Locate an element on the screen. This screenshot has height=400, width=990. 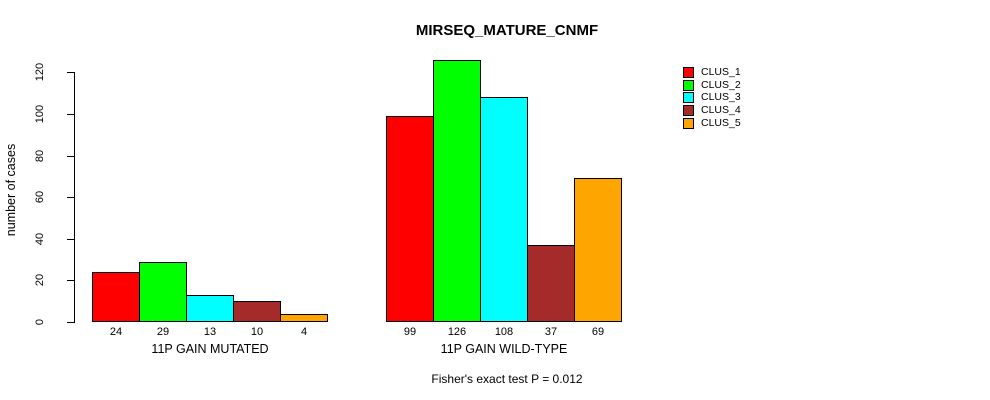
y-tick-label: 60 is located at coordinates (40, 197).